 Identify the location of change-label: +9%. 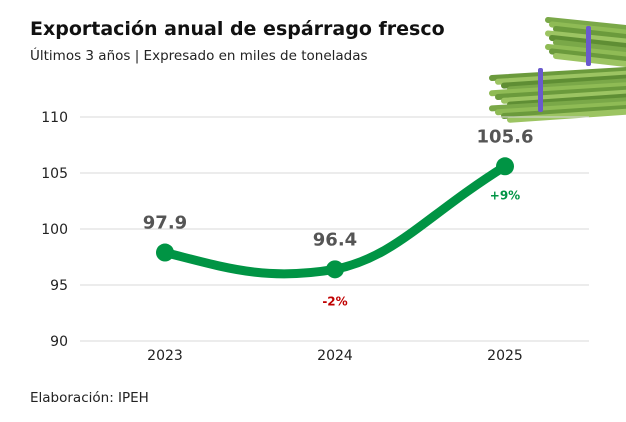
(505, 195).